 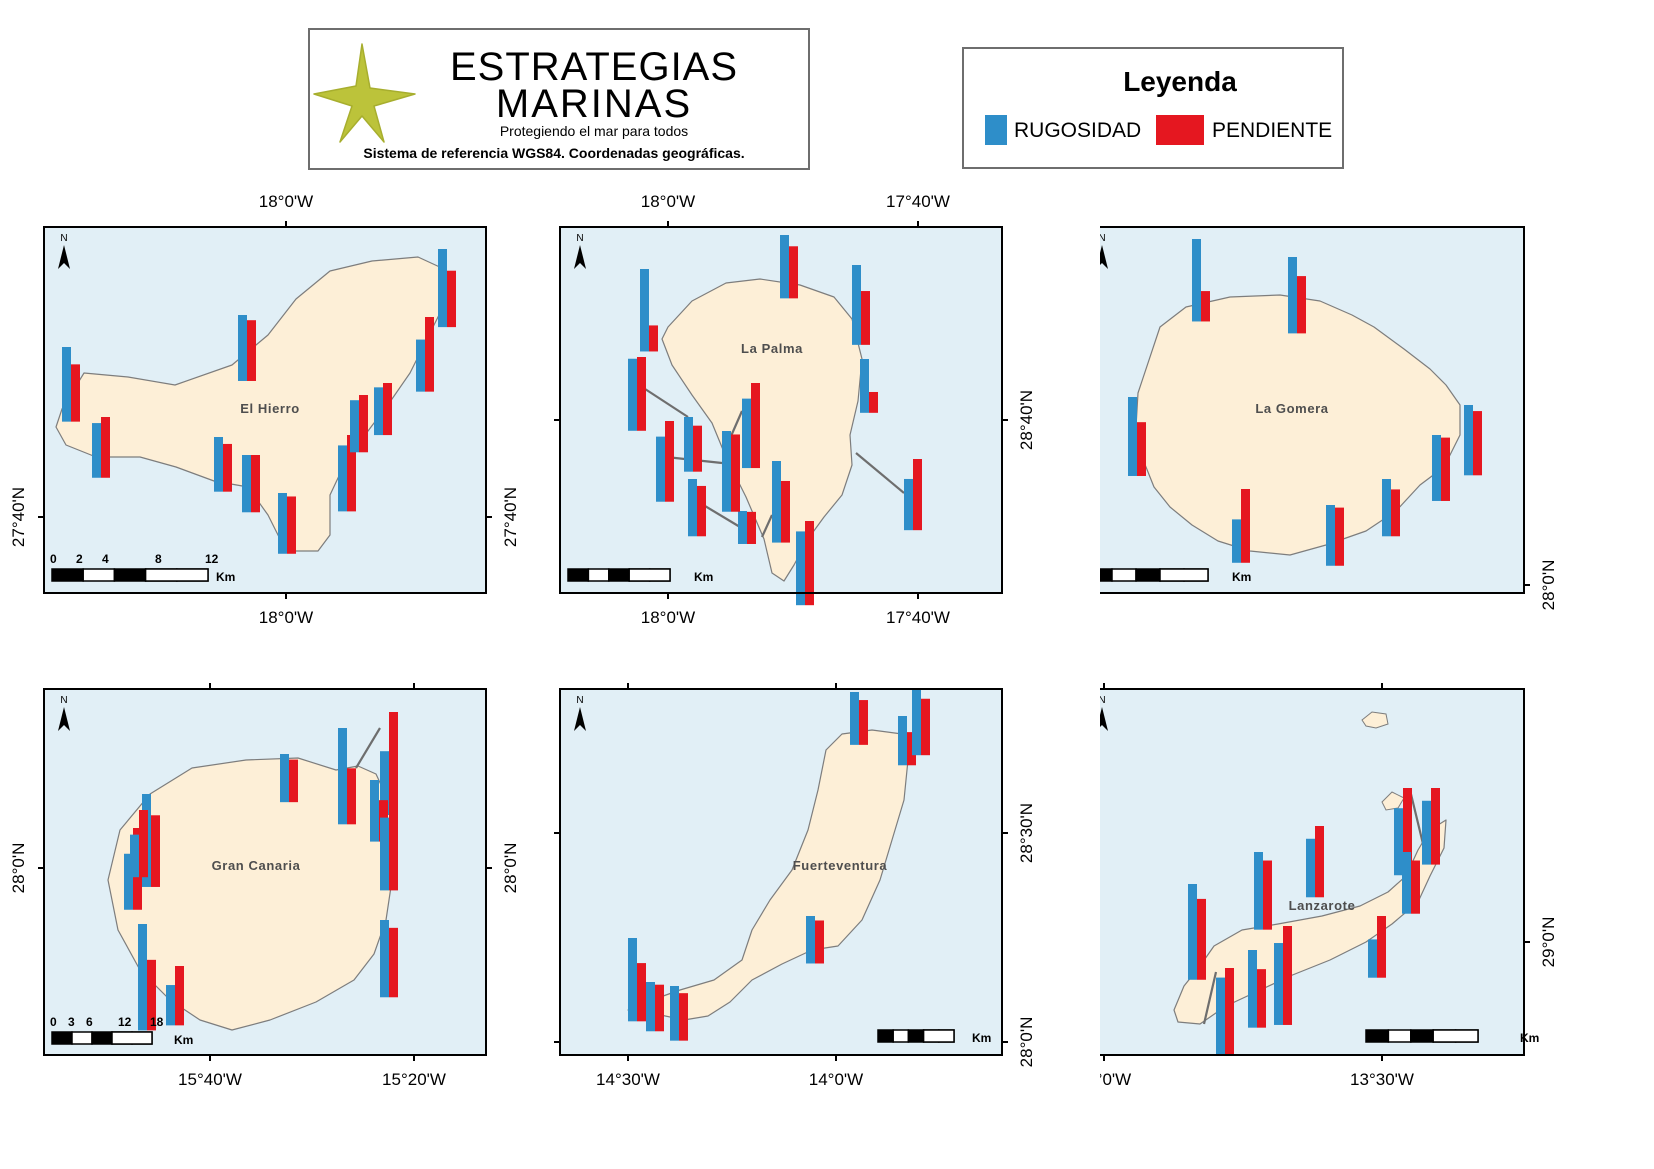 What do you see at coordinates (510, 517) in the screenshot?
I see `label-right: 27°40'N` at bounding box center [510, 517].